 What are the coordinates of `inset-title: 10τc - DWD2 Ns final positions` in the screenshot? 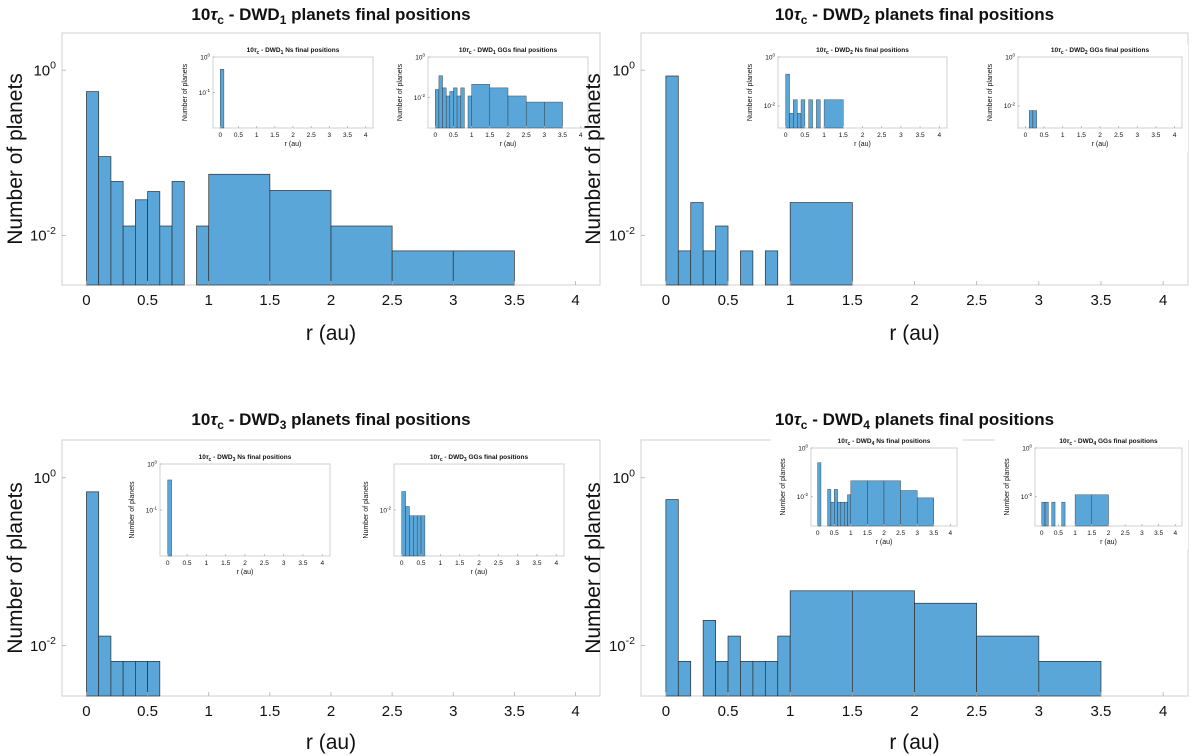 It's located at (862, 51).